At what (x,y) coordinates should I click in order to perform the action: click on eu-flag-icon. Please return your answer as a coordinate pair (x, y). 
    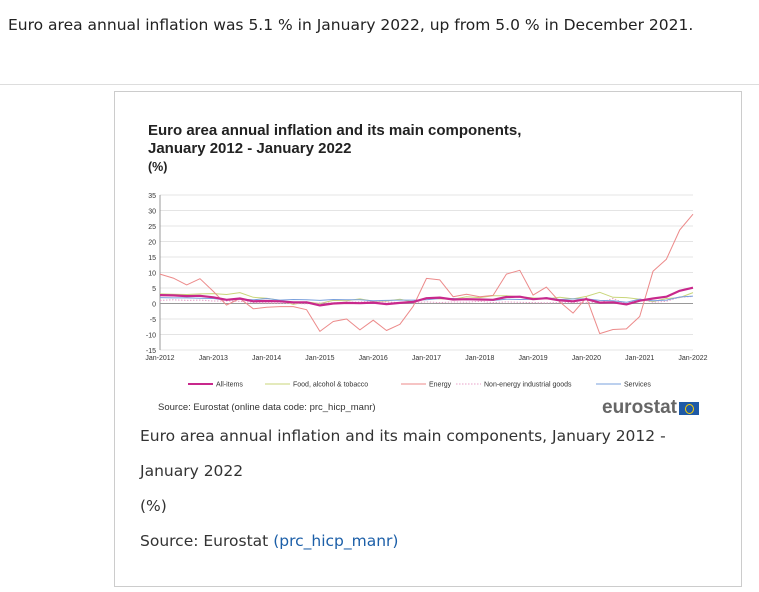
    Looking at the image, I should click on (688, 408).